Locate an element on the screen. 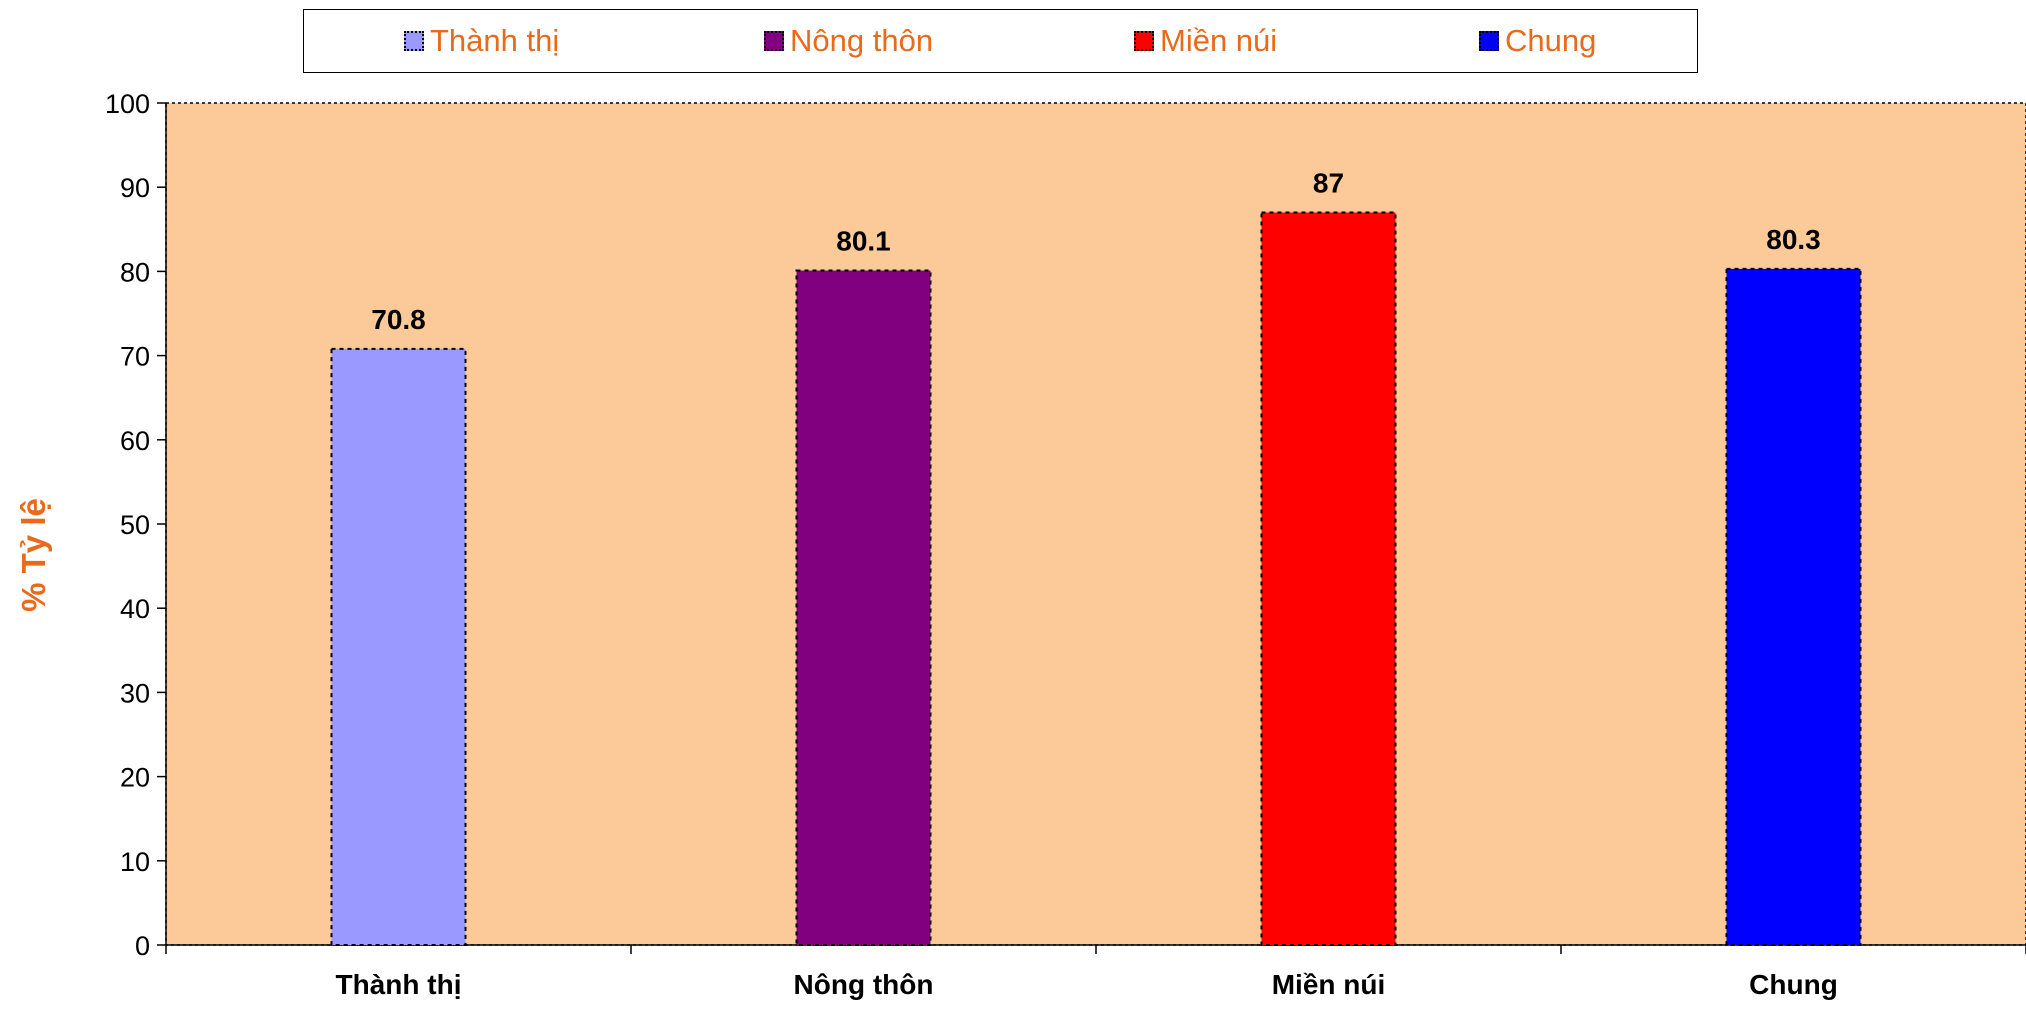 The width and height of the screenshot is (2026, 1012). data-label: 70.8 is located at coordinates (398, 319).